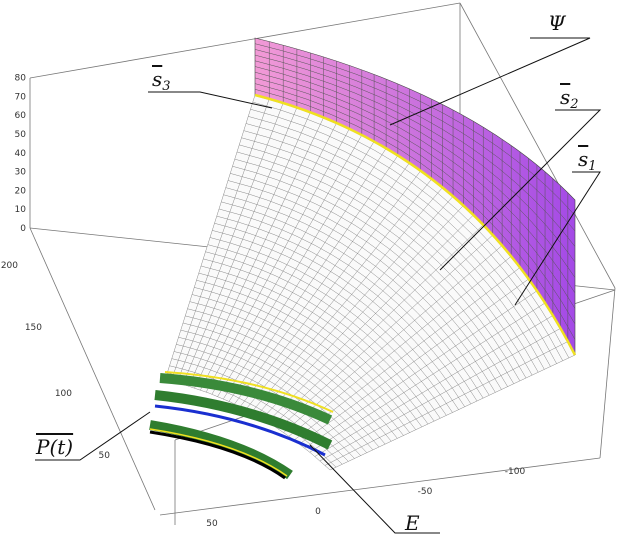  Describe the element at coordinates (9, 266) in the screenshot. I see `depth-tick: 200` at that location.